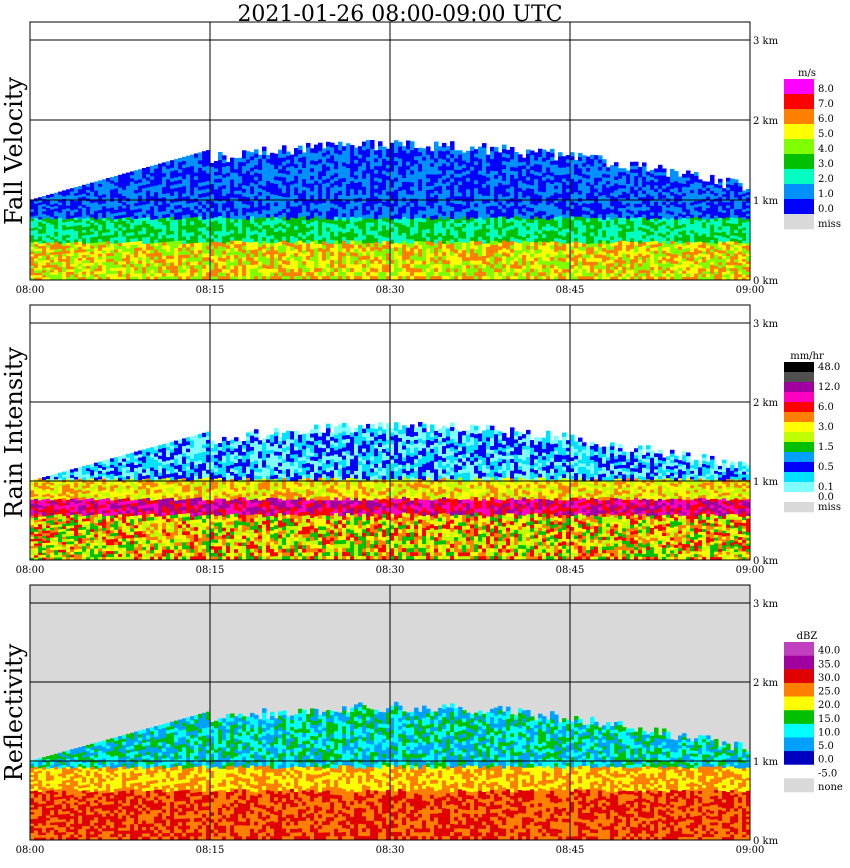 The width and height of the screenshot is (850, 868). What do you see at coordinates (829, 705) in the screenshot?
I see `legend-label: 20.0` at bounding box center [829, 705].